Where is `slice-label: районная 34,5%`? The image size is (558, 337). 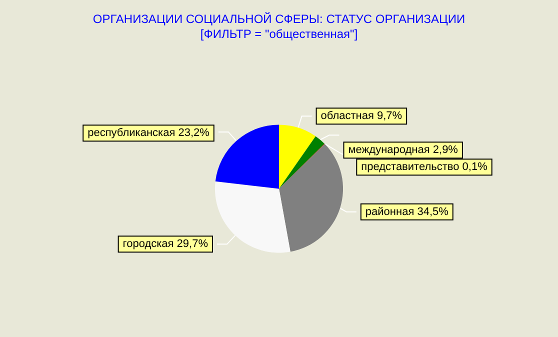 slice-label: районная 34,5% is located at coordinates (407, 212).